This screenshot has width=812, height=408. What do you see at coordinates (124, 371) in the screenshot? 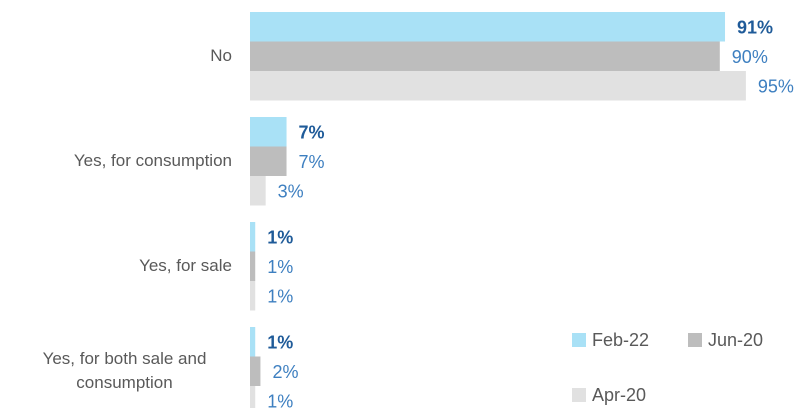
I see `category-label: Yes, for both sale and consumption` at bounding box center [124, 371].